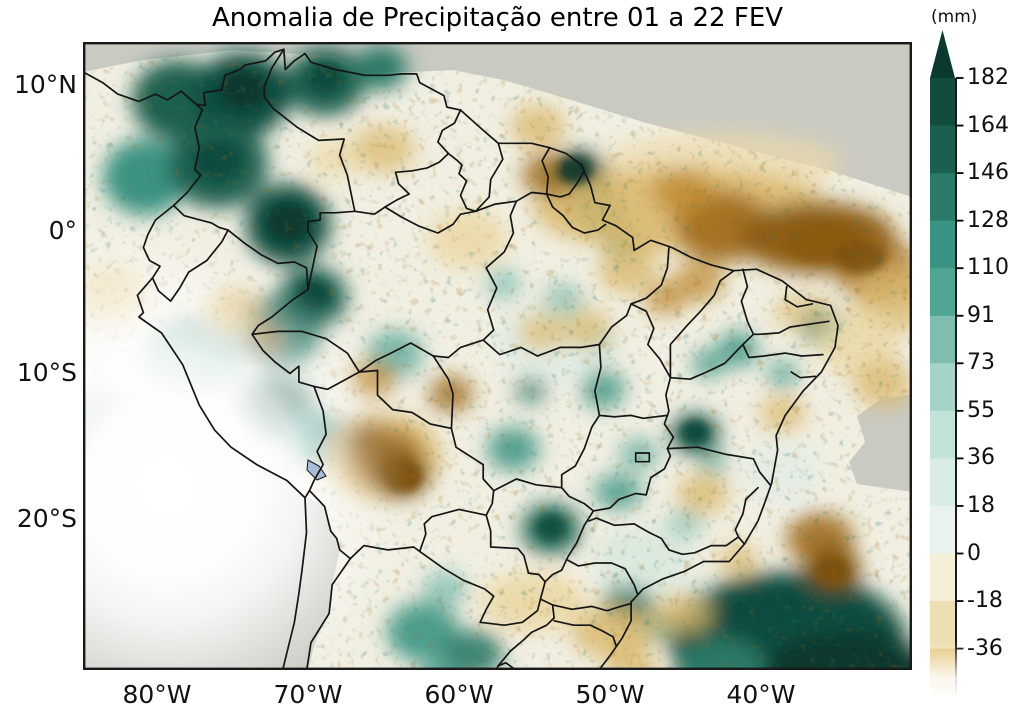  What do you see at coordinates (981, 410) in the screenshot?
I see `colorbar-tick-label: 55` at bounding box center [981, 410].